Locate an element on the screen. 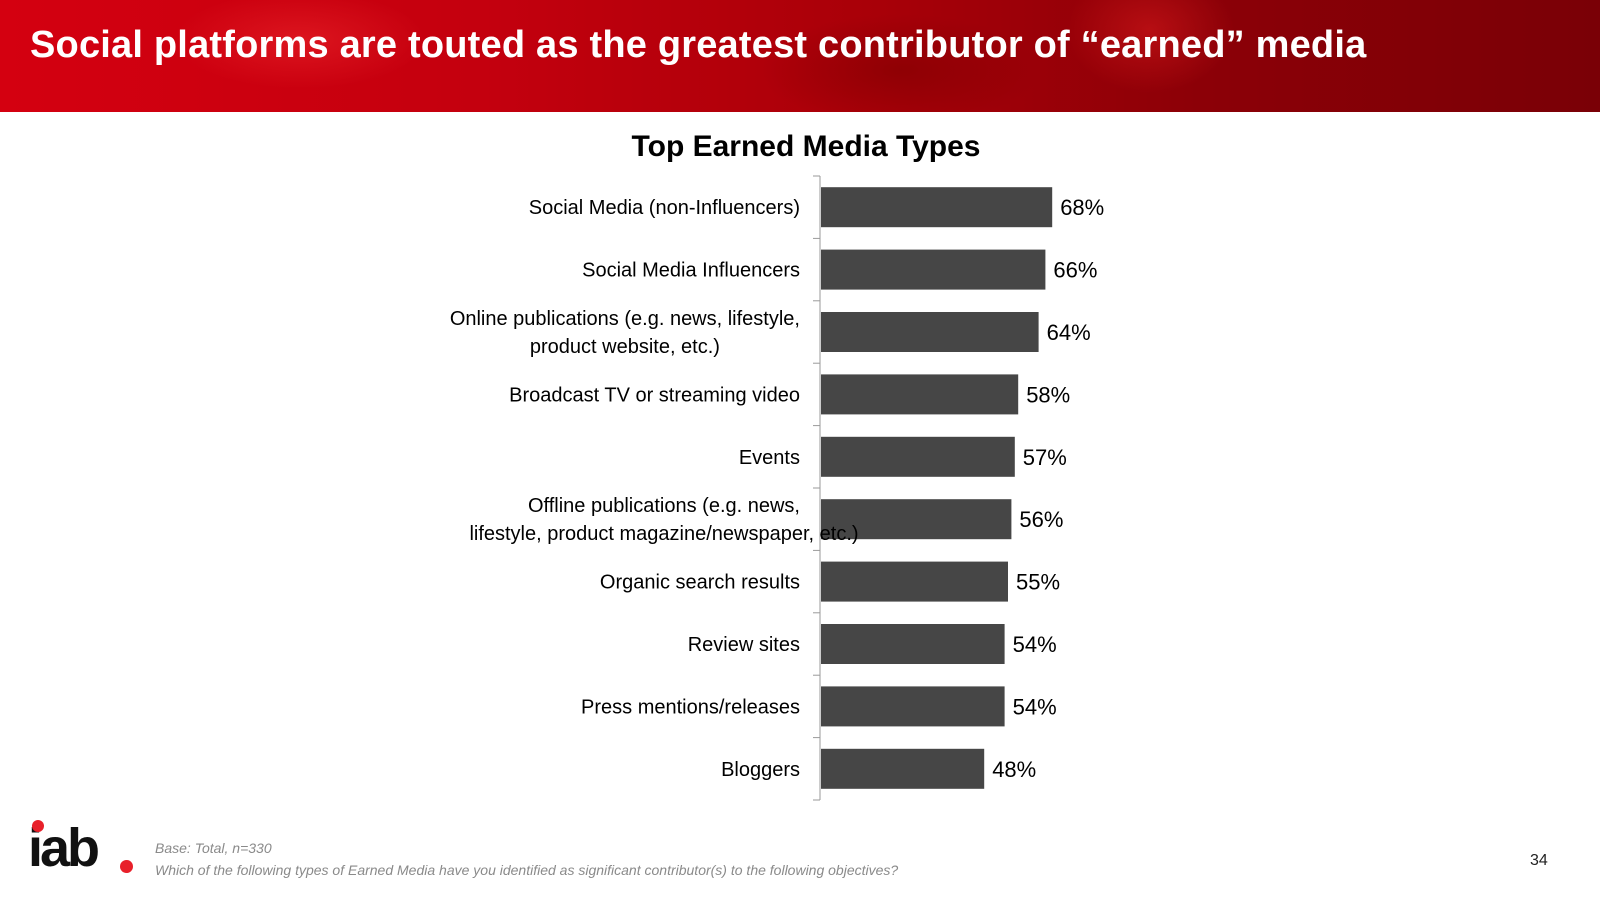 This screenshot has height=900, width=1600. category-label: Bloggers is located at coordinates (760, 770).